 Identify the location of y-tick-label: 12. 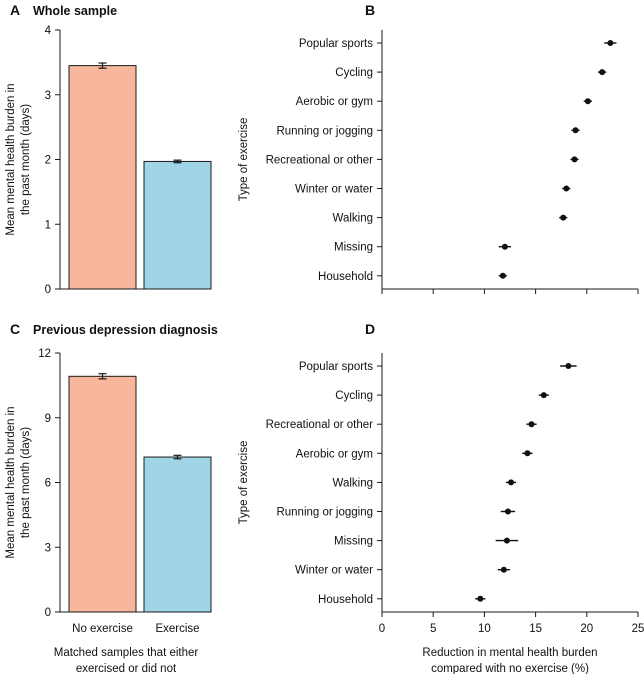
(44, 354).